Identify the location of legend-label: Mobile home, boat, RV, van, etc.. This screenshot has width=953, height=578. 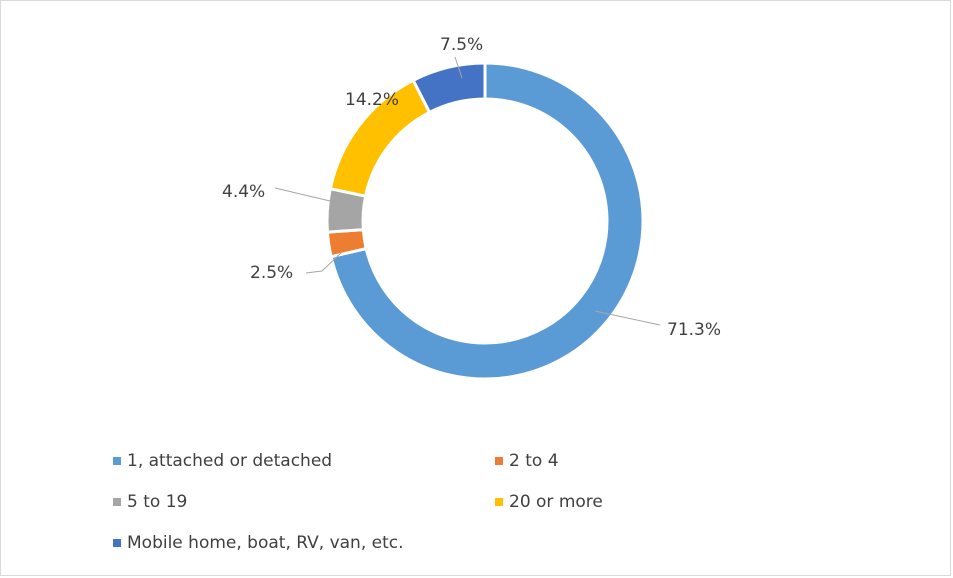
(265, 543).